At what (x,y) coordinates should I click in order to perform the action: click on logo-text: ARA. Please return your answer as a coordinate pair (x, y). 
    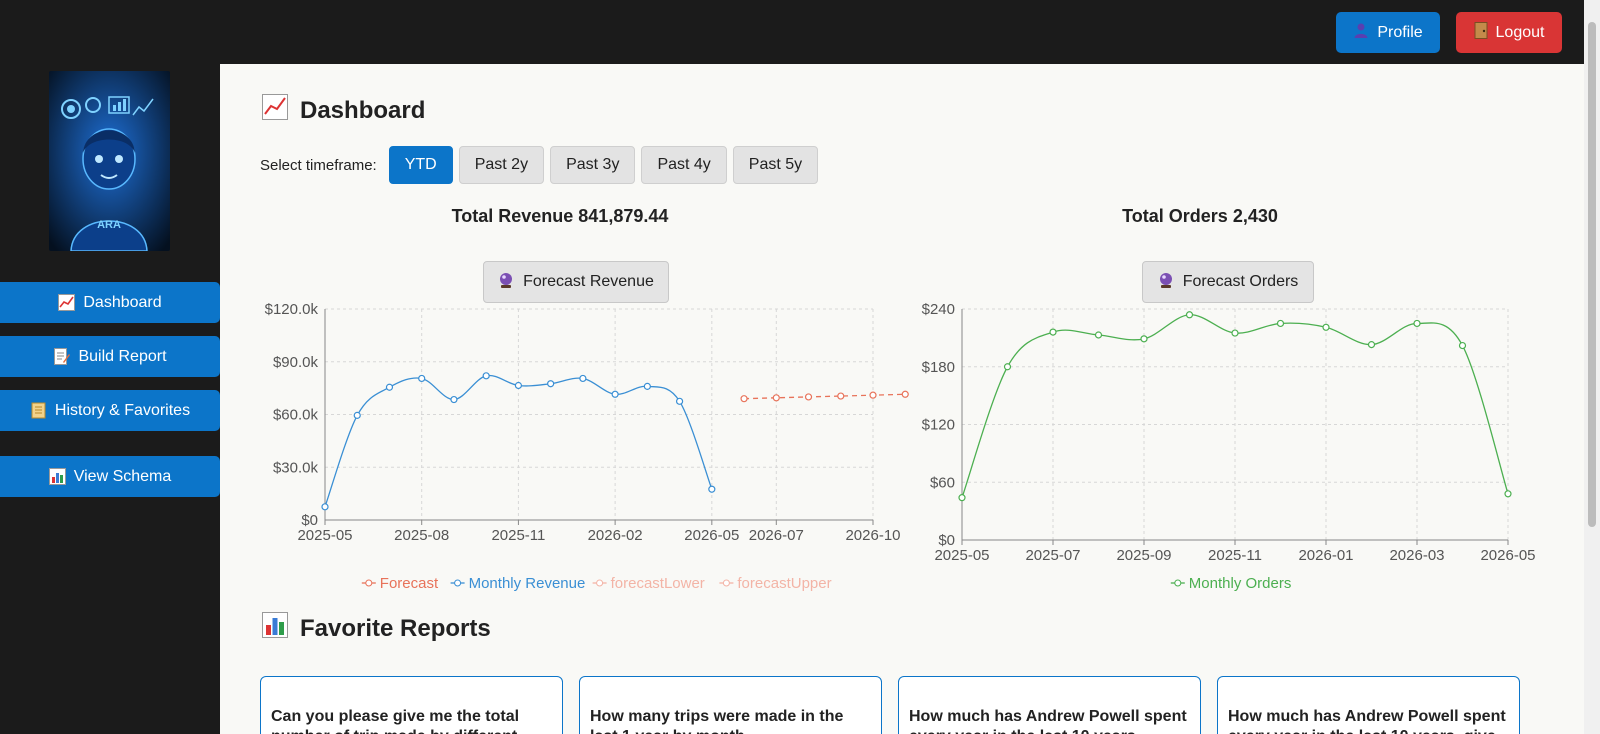
    Looking at the image, I should click on (109, 225).